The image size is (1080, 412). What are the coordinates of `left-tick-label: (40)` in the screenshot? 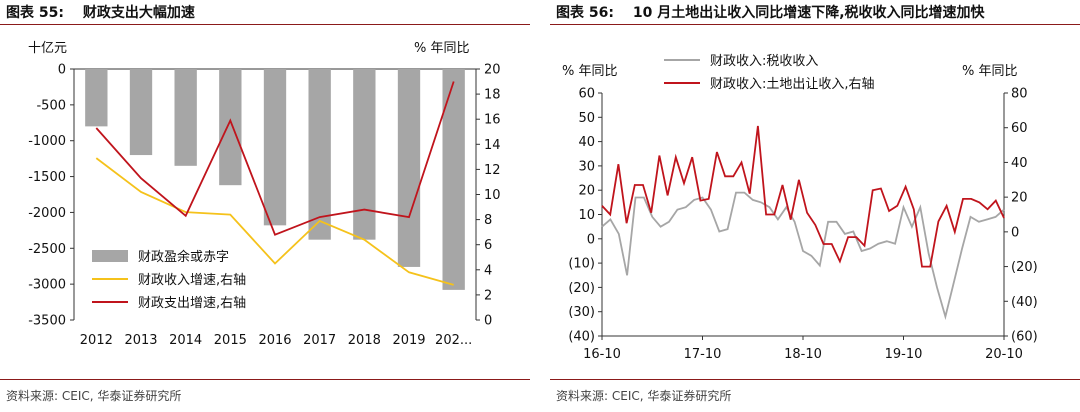 It's located at (581, 337).